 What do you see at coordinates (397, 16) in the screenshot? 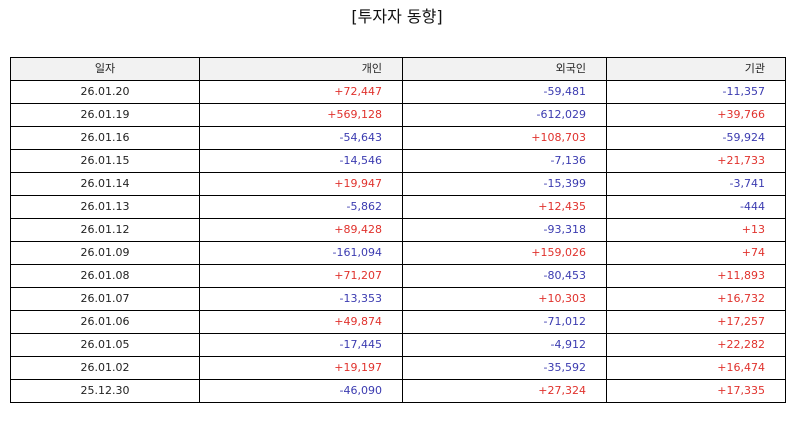
I see `page-title: [투자자 동향]` at bounding box center [397, 16].